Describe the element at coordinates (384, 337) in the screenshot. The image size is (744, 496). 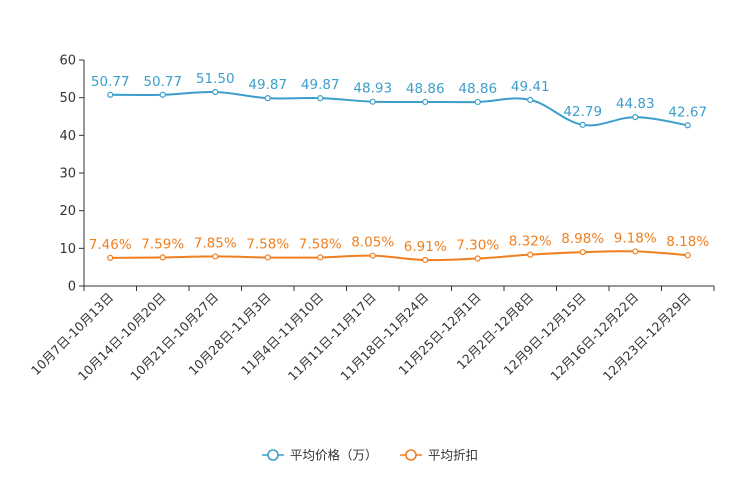
I see `x-tick-label: 11月18日-11月24日` at that location.